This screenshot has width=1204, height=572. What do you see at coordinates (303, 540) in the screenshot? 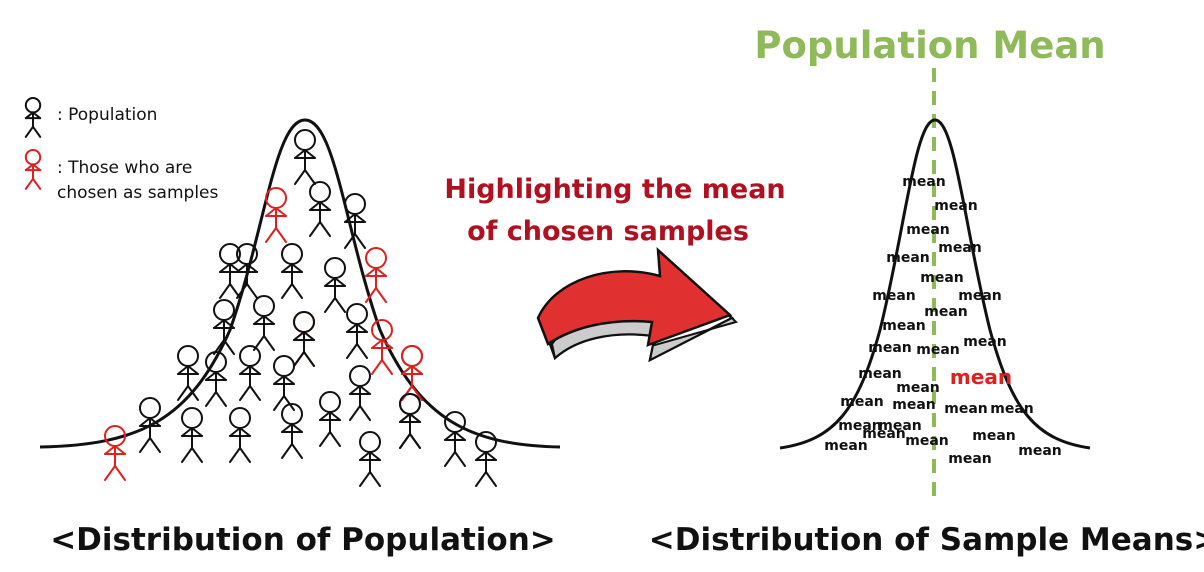
I see `left-caption: <Distribution of Population>` at bounding box center [303, 540].